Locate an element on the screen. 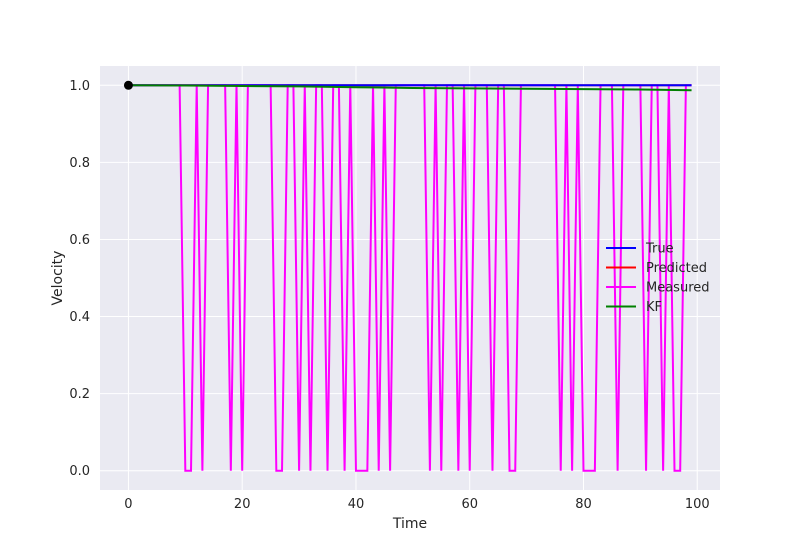  legend-label-kf: KF is located at coordinates (654, 307).